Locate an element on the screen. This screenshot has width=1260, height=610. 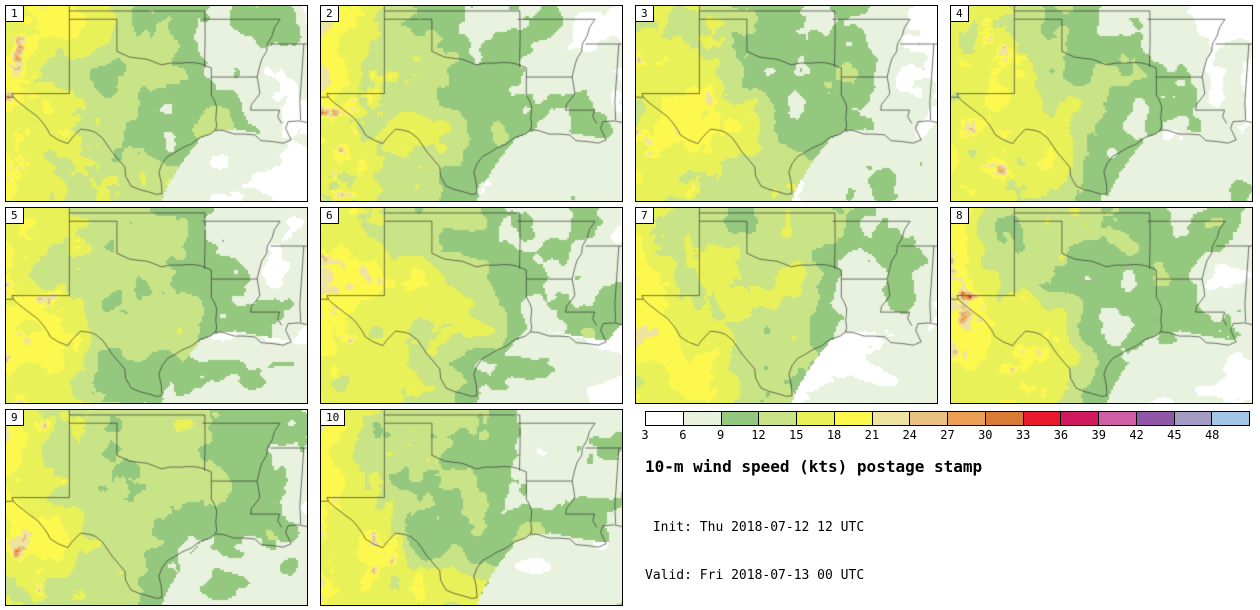
colorbar-tick-label: 39 is located at coordinates (1098, 435).